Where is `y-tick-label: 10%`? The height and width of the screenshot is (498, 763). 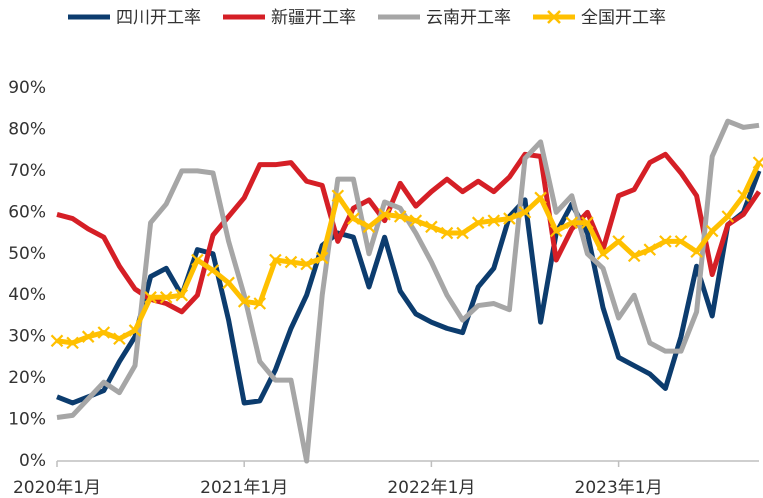 y-tick-label: 10% is located at coordinates (27, 420).